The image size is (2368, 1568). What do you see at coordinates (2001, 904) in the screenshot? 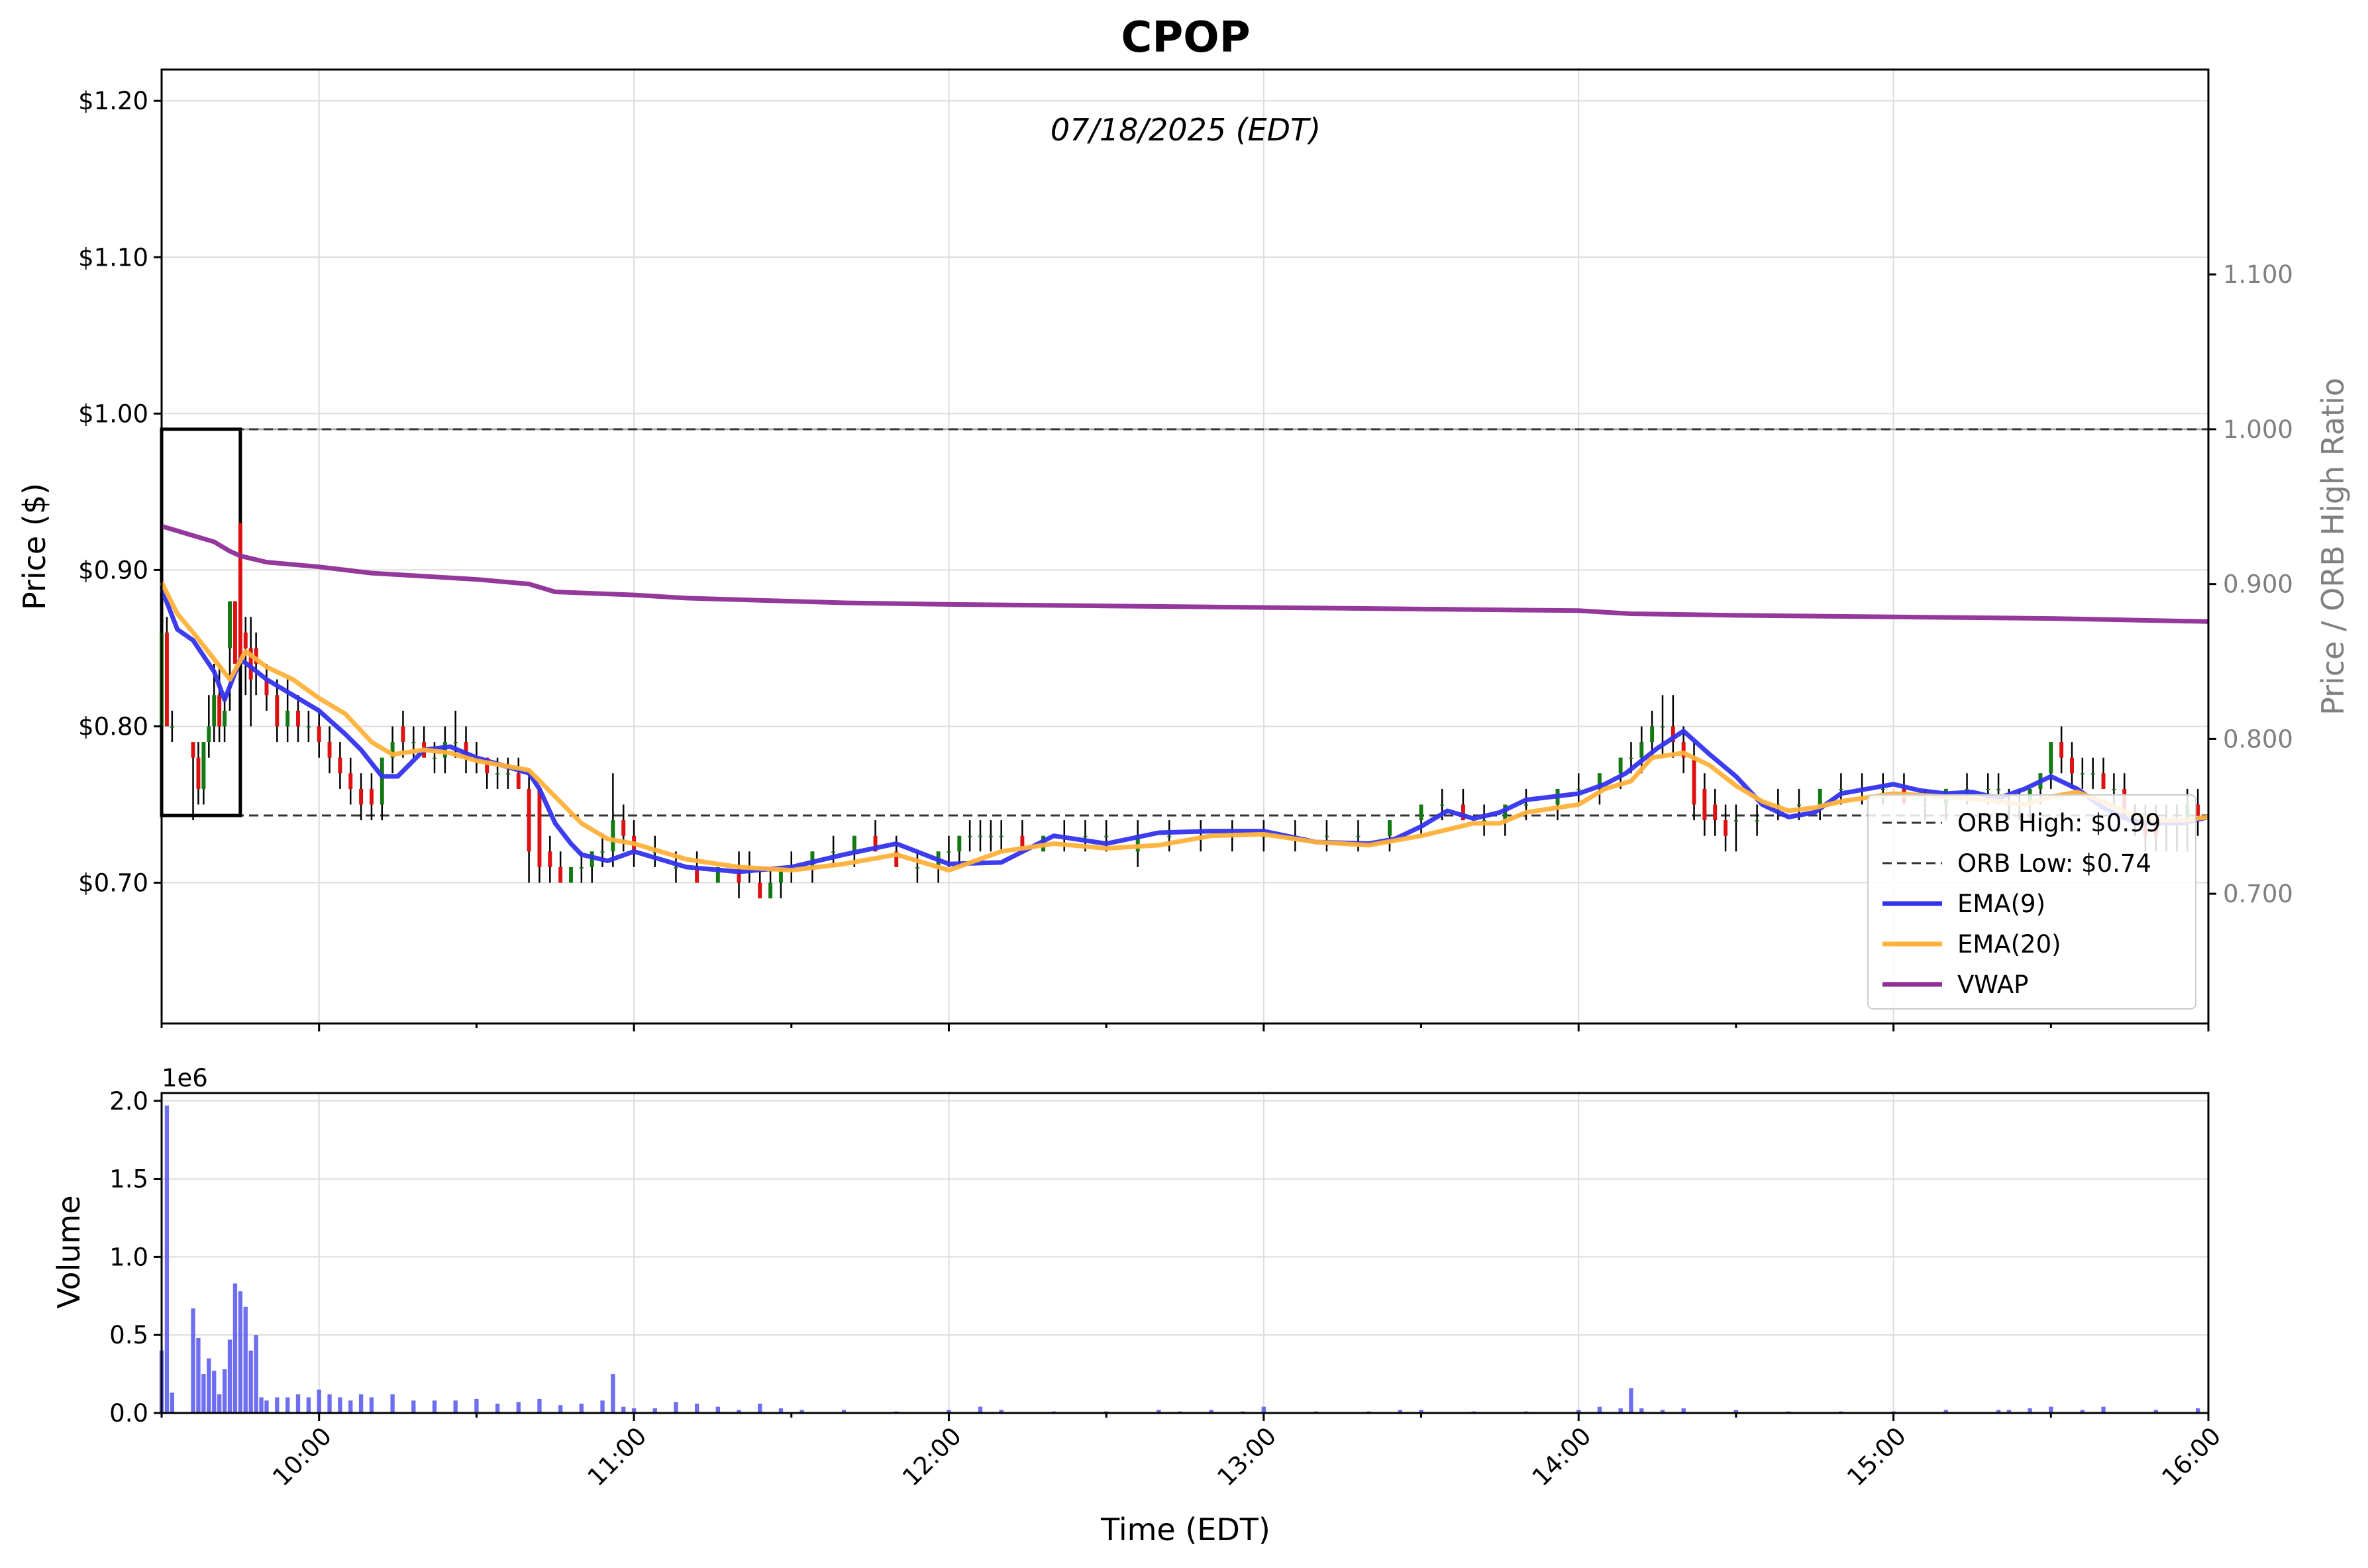
I see `legend-label: EMA(9)` at bounding box center [2001, 904].